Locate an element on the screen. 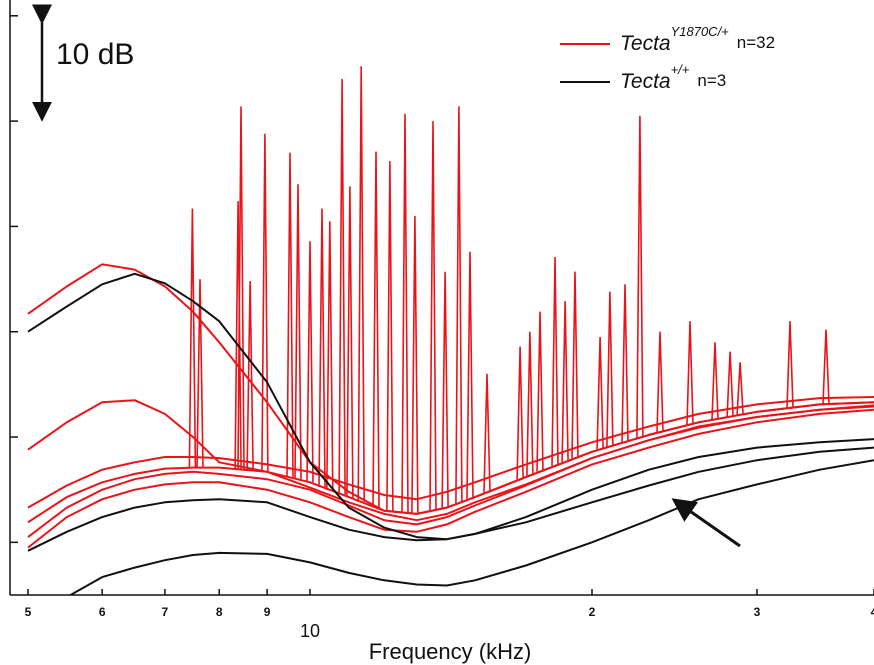 This screenshot has width=874, height=665. x-tick-label: 5 is located at coordinates (28, 612).